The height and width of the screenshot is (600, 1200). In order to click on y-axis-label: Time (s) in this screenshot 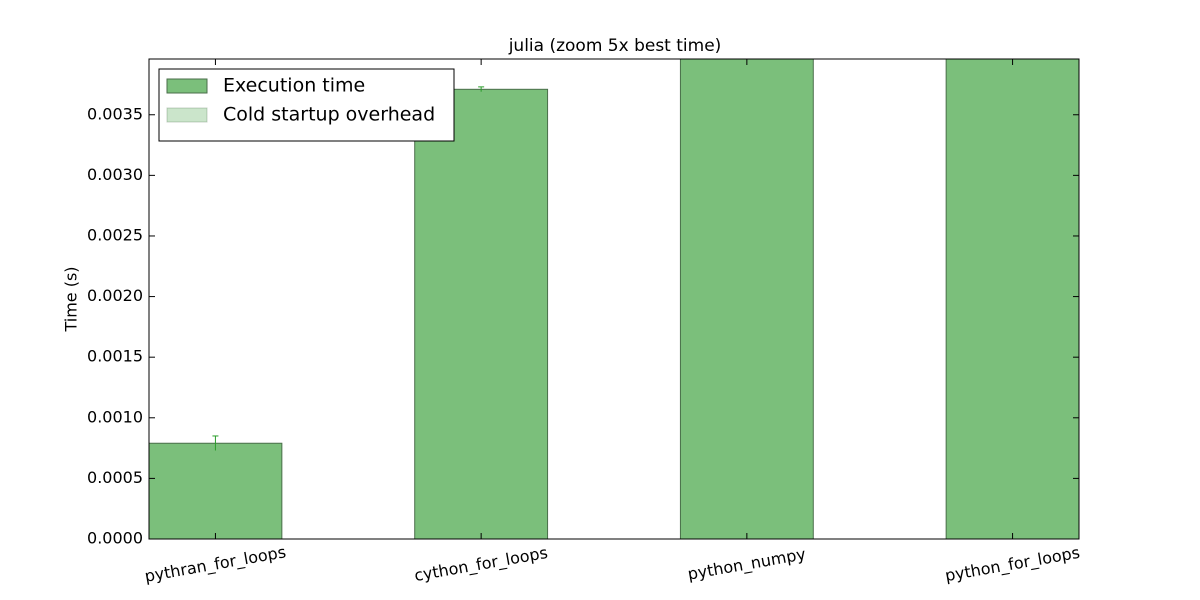, I will do `click(71, 299)`.